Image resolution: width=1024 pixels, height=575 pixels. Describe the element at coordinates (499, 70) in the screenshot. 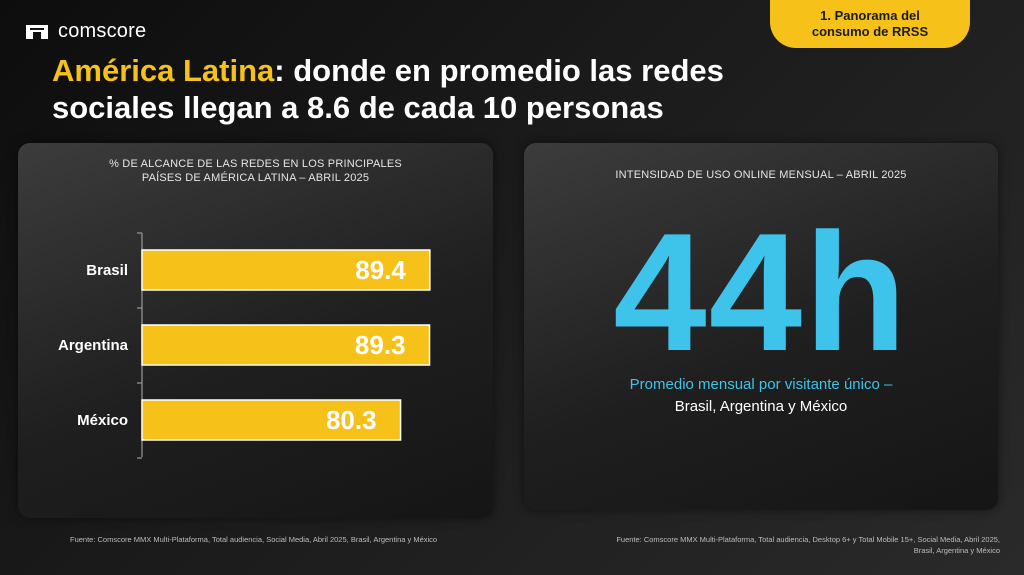

I see `headline-rest: : donde en promedio las redes` at that location.